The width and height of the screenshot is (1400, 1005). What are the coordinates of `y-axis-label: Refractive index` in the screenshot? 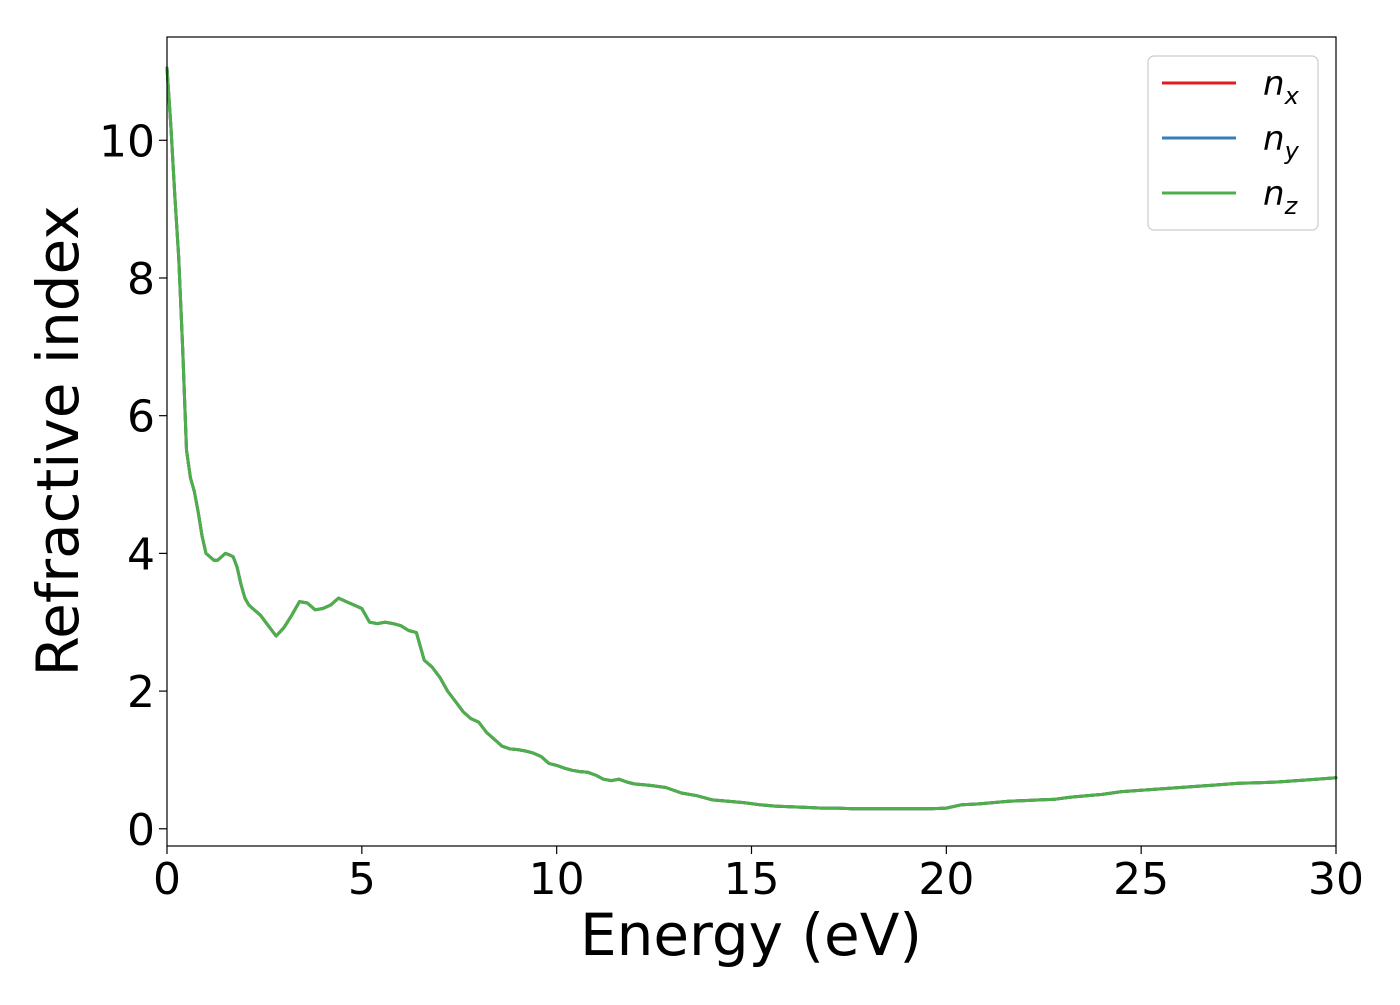 It's located at (58, 440).